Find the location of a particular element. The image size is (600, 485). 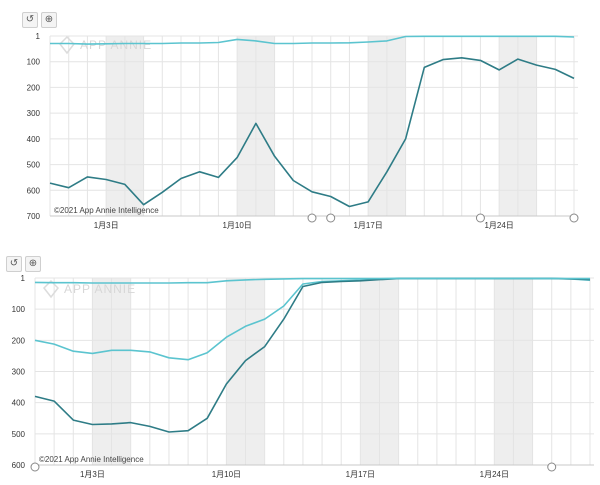

app-annie-logo-icon is located at coordinates (67, 45).